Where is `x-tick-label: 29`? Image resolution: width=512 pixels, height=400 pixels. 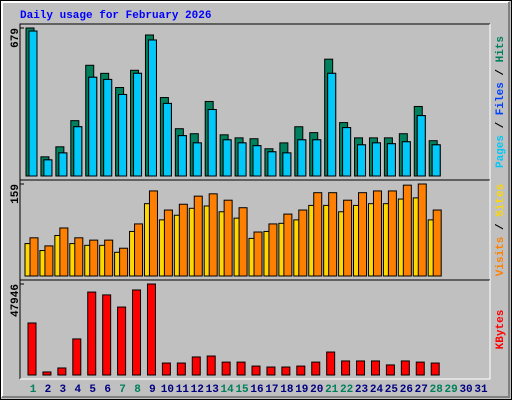
x-tick-label: 29 is located at coordinates (451, 390).